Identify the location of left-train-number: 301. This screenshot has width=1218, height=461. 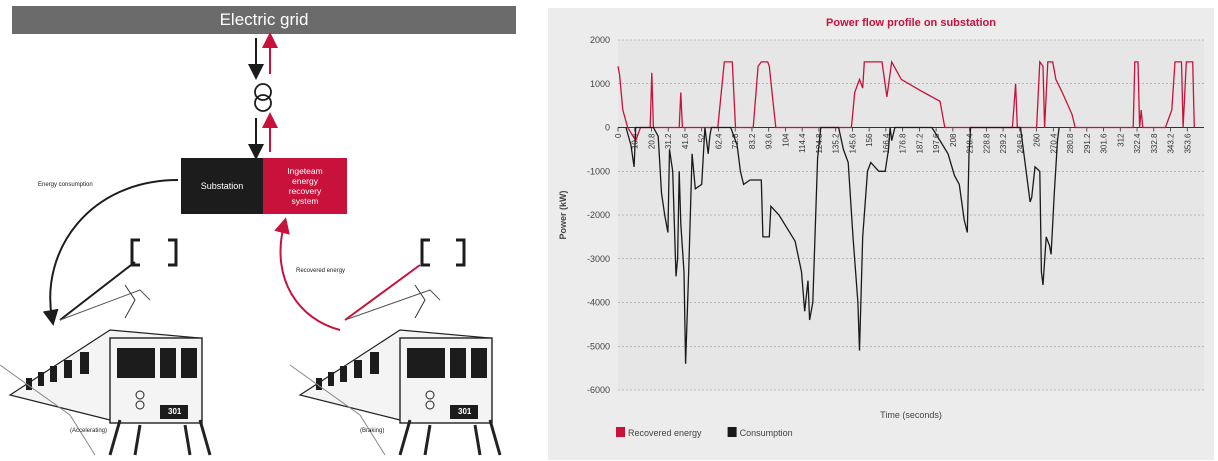
(175, 411).